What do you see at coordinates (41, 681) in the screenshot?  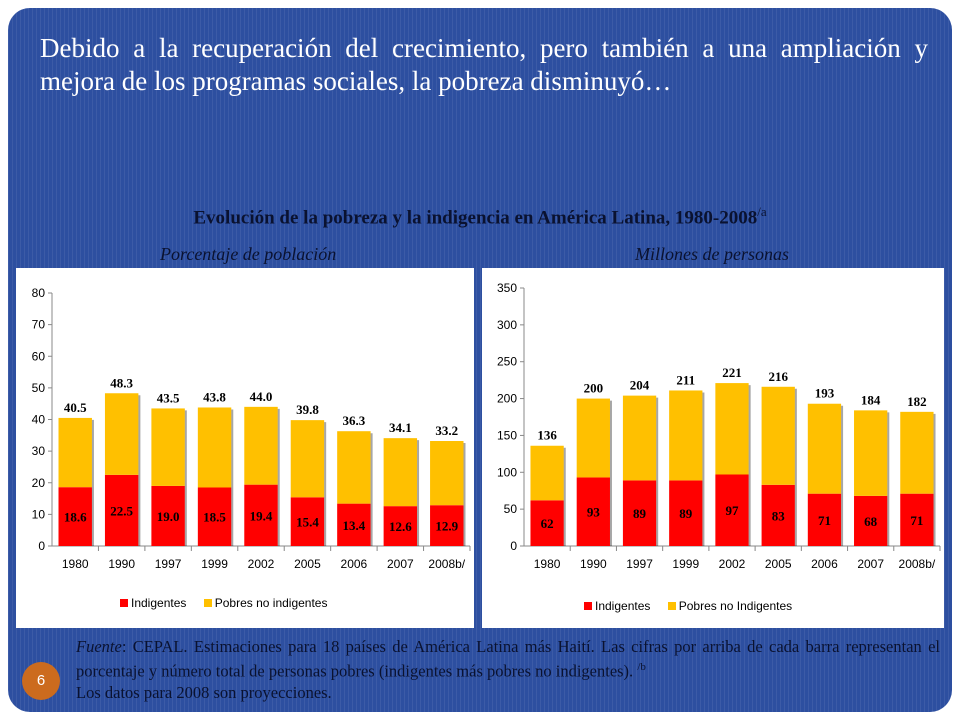 I see `page-number-badge: 6` at bounding box center [41, 681].